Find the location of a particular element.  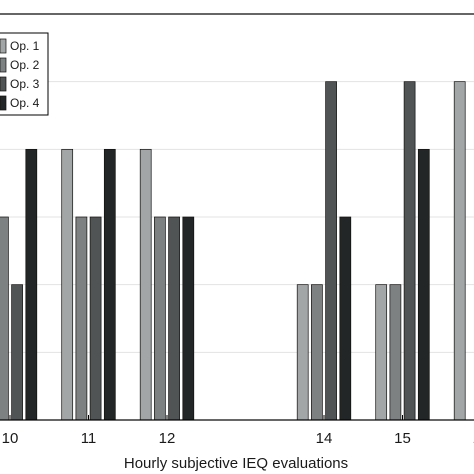

legend-label: Op. 1 is located at coordinates (25, 46).